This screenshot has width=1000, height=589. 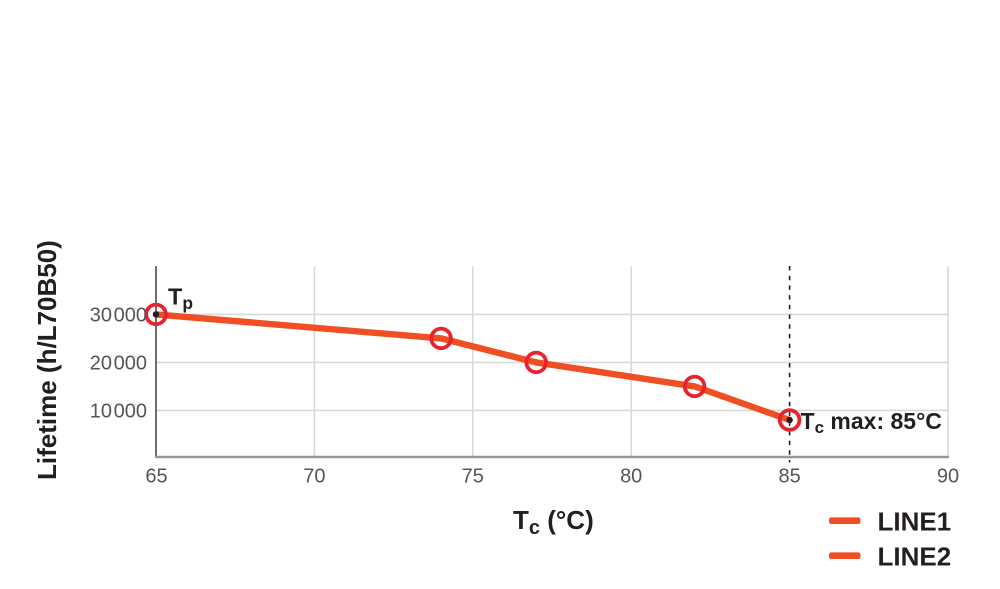 What do you see at coordinates (915, 557) in the screenshot?
I see `svg-text: LINE2` at bounding box center [915, 557].